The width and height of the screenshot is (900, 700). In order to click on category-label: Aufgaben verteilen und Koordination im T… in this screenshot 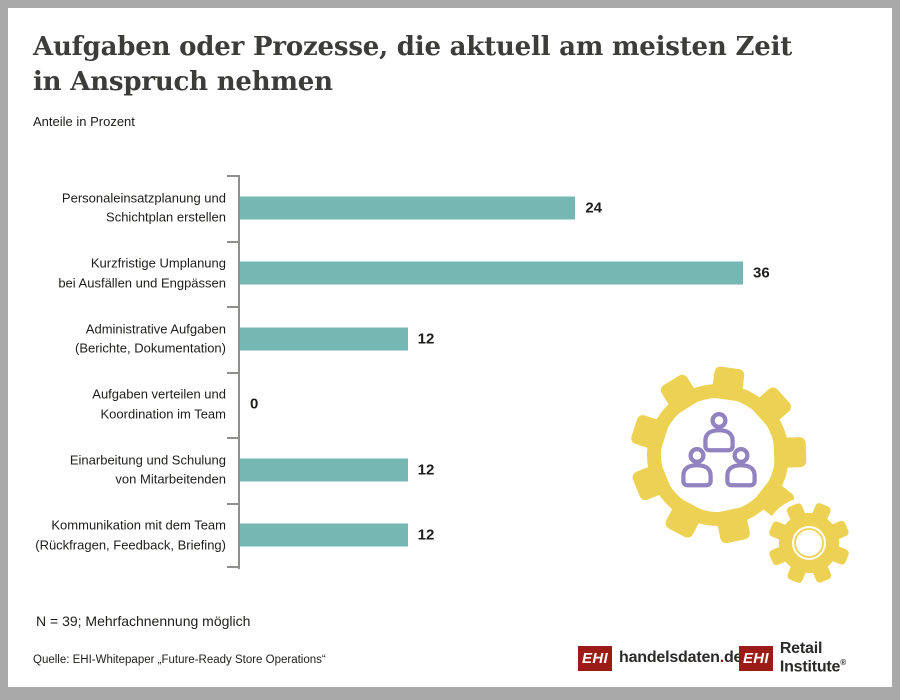, I will do `click(159, 404)`.